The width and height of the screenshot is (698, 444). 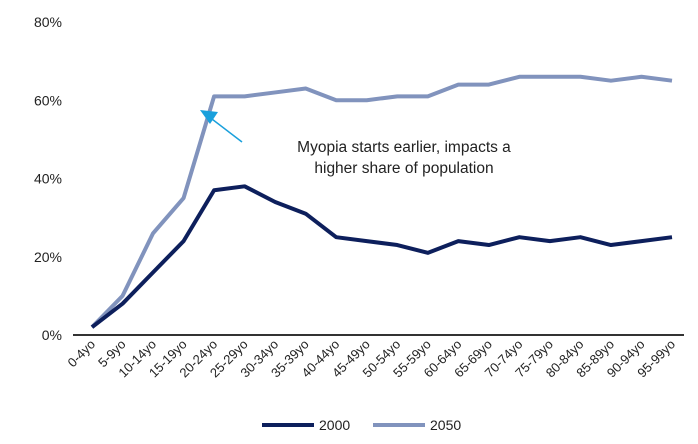 What do you see at coordinates (48, 22) in the screenshot?
I see `y-tick-label: 80%` at bounding box center [48, 22].